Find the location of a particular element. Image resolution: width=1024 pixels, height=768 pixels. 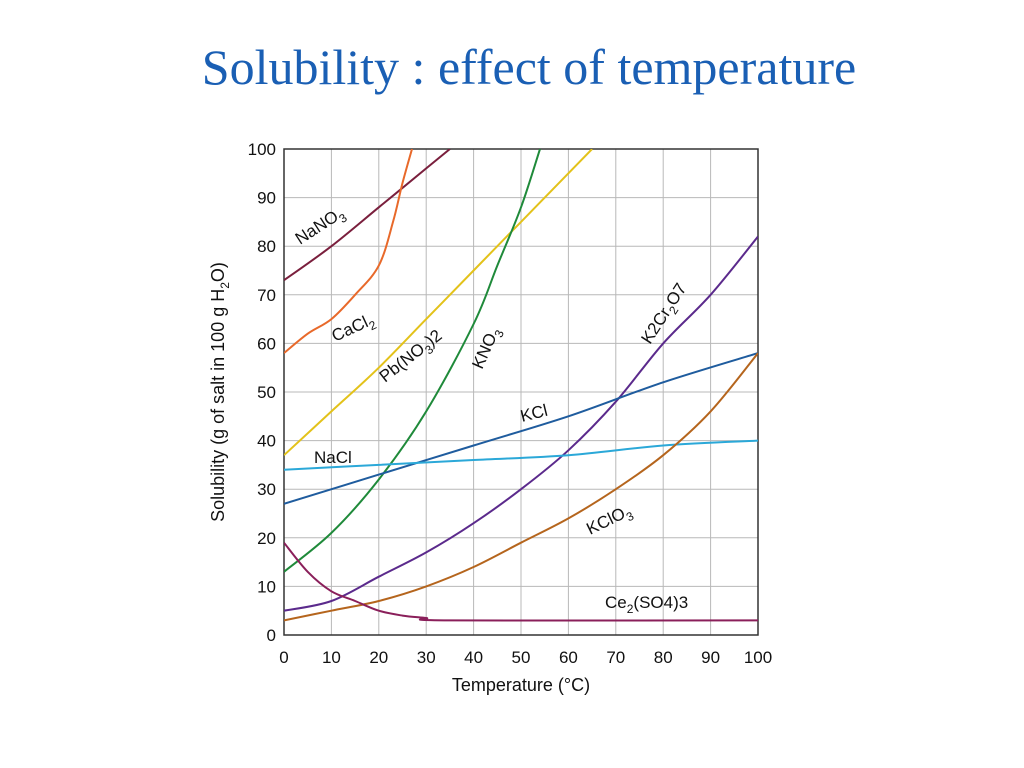

x-tick-label: 90 is located at coordinates (710, 657).